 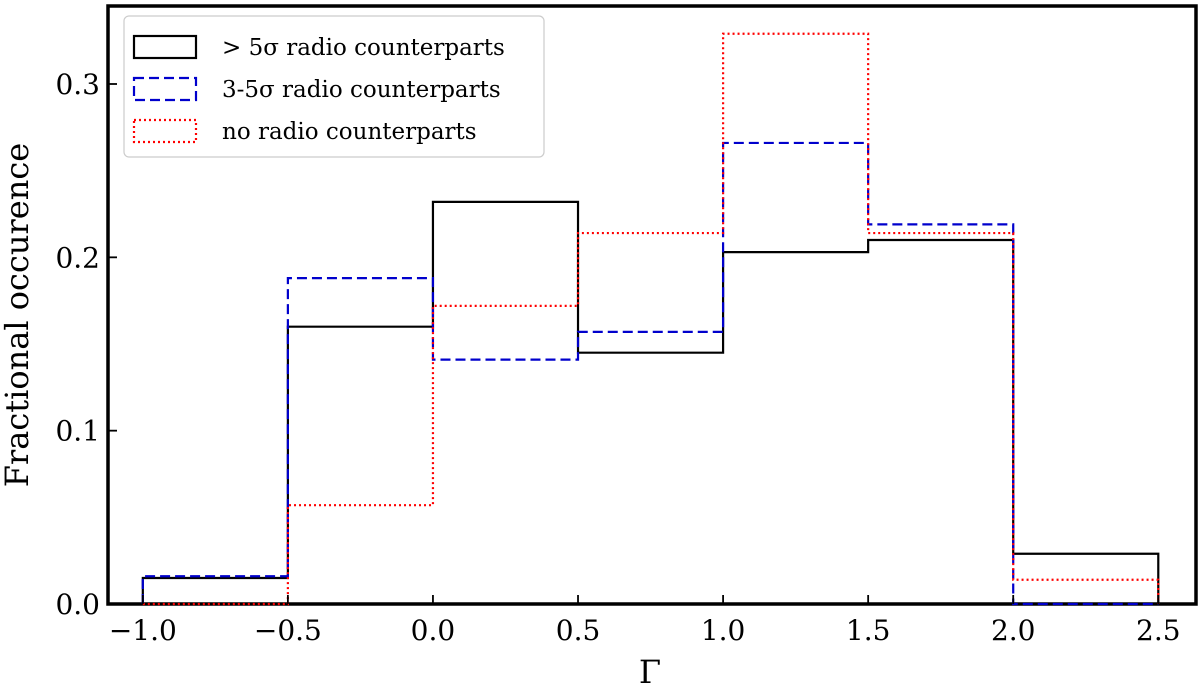 I want to click on x-tick-label: −1.0, so click(x=143, y=630).